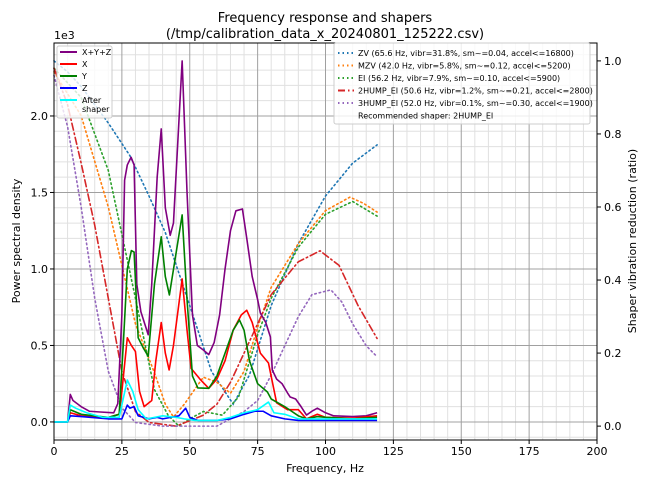  What do you see at coordinates (325, 18) in the screenshot?
I see `chart-title: Frequency response and shapers` at bounding box center [325, 18].